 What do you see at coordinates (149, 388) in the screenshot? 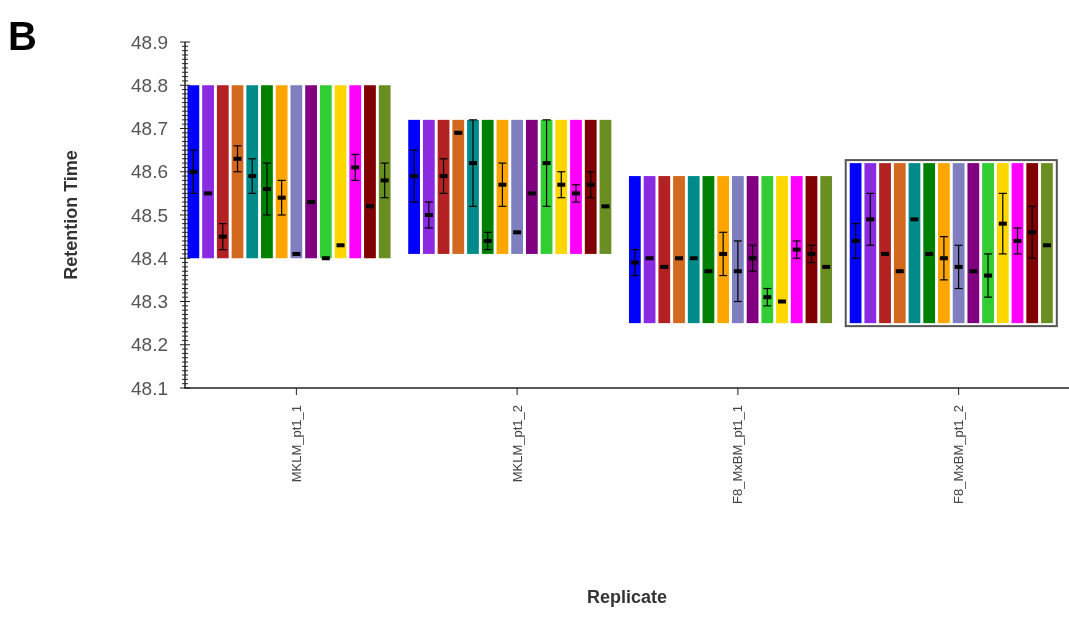
I see `y-tick-label: 48.1` at bounding box center [149, 388].